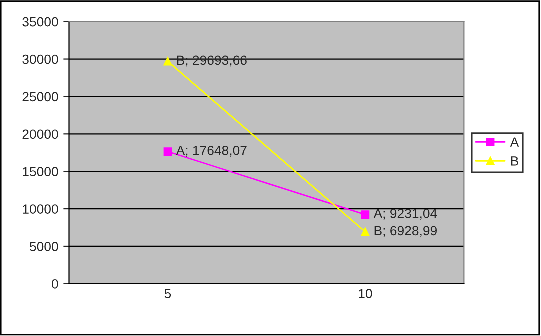 Image resolution: width=541 pixels, height=336 pixels. I want to click on y-tick-label: 30000, so click(40, 59).